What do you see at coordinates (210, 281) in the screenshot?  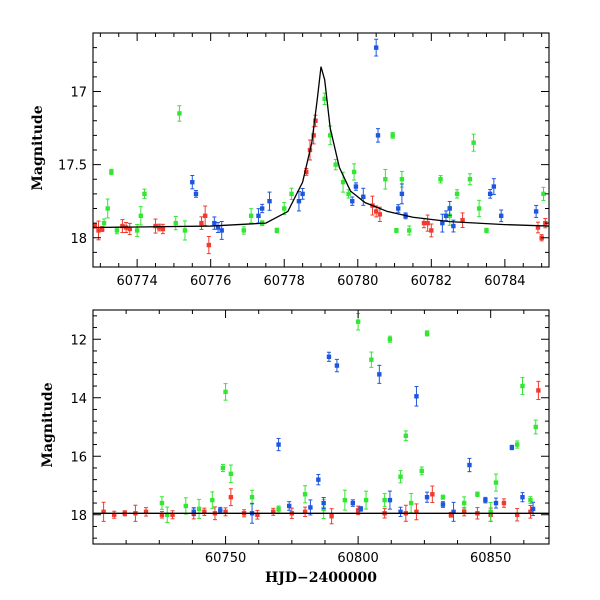 I see `x-tick-label: 60776` at bounding box center [210, 281].